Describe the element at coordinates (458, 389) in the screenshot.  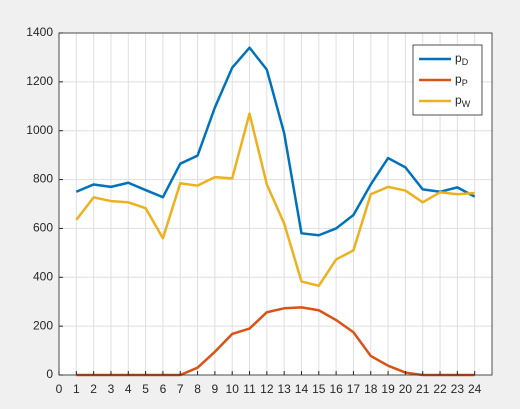
I see `x-tick-label: 23` at that location.